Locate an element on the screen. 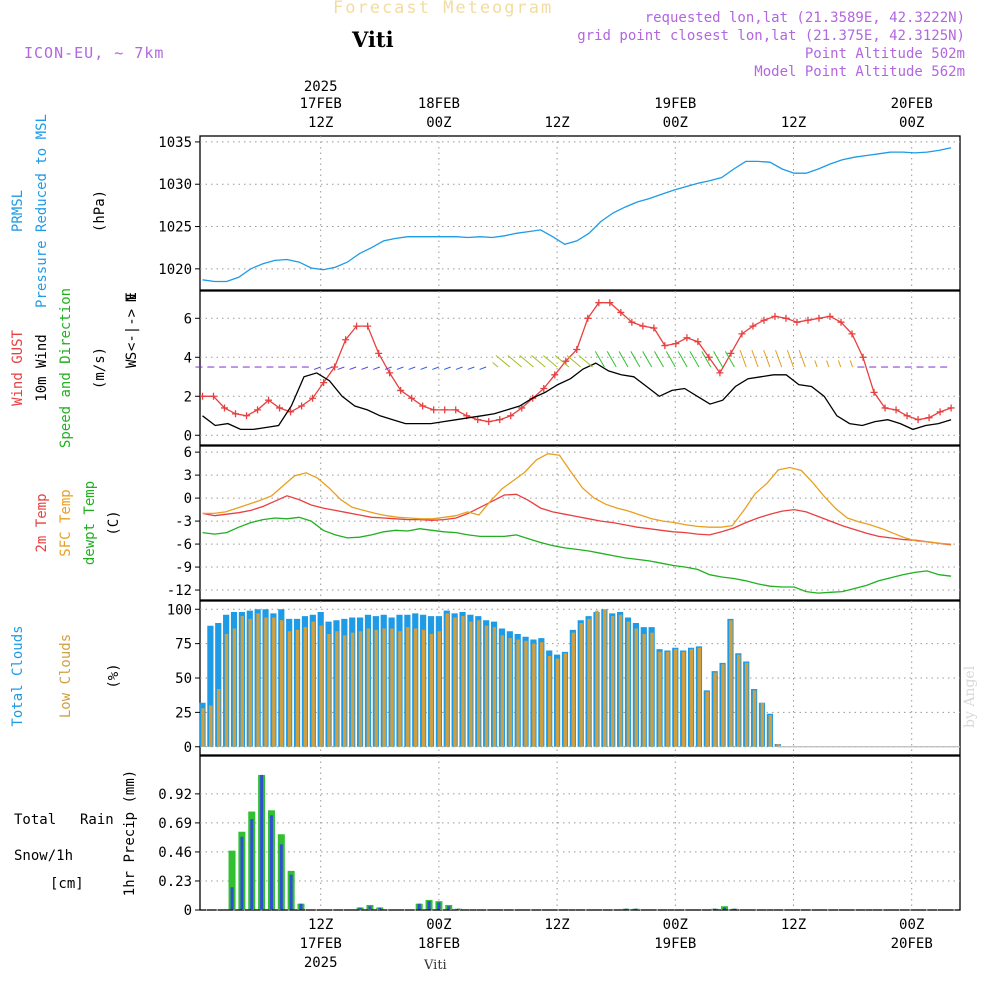 The height and width of the screenshot is (1000, 1000). compass-south: S is located at coordinates (132, 356).